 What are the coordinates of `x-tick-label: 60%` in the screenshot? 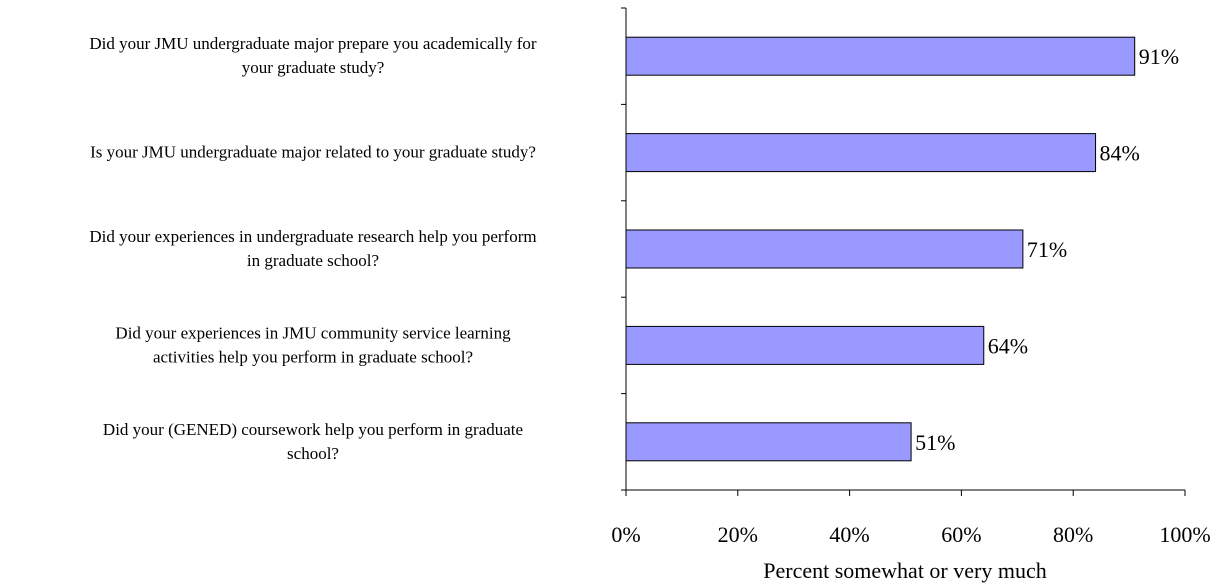 It's located at (961, 534).